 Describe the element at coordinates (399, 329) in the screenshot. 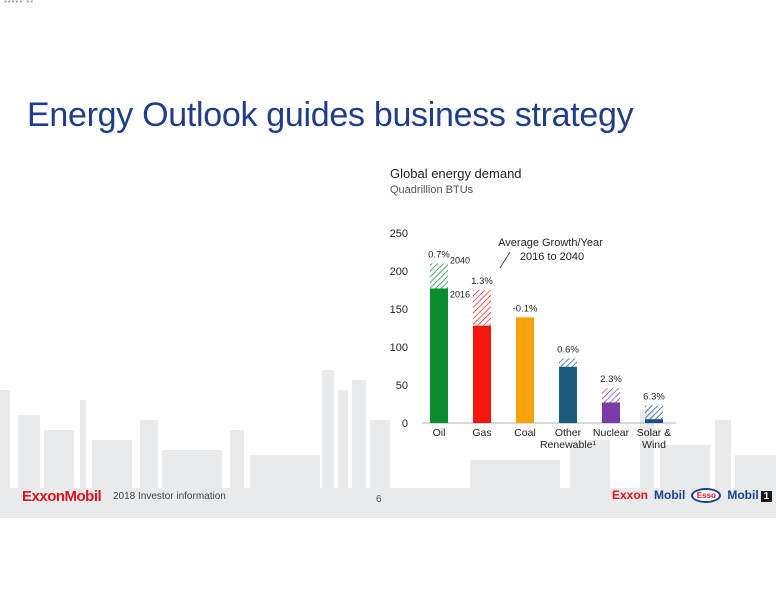

I see `y-axis-ticks: 0 50 100 150 200 250` at that location.